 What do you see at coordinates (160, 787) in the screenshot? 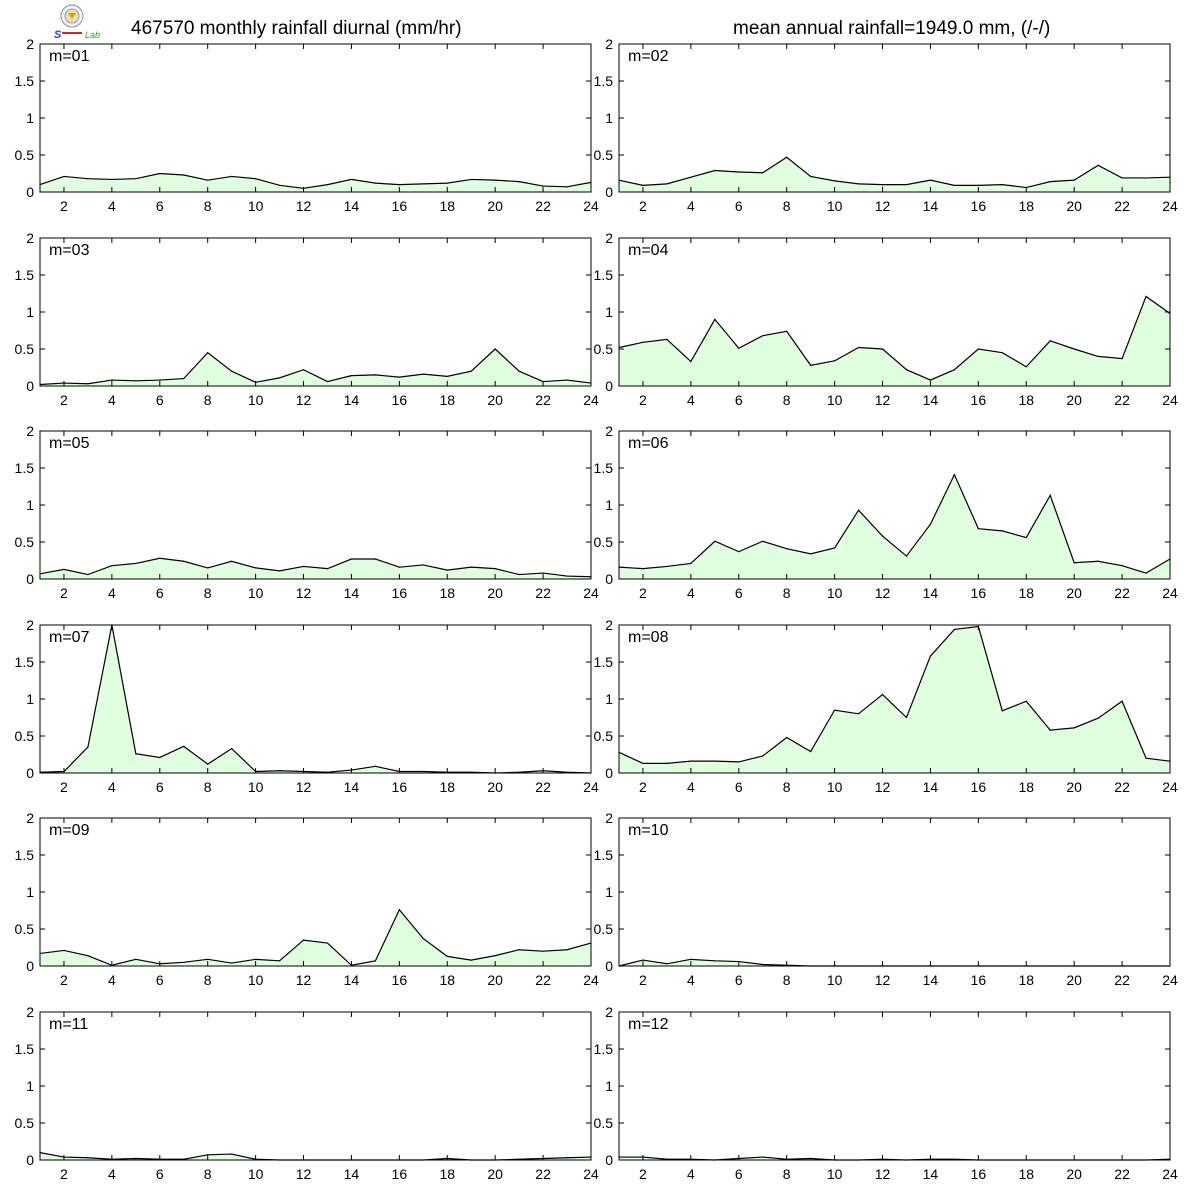
I see `x-tick-label: 6` at bounding box center [160, 787].